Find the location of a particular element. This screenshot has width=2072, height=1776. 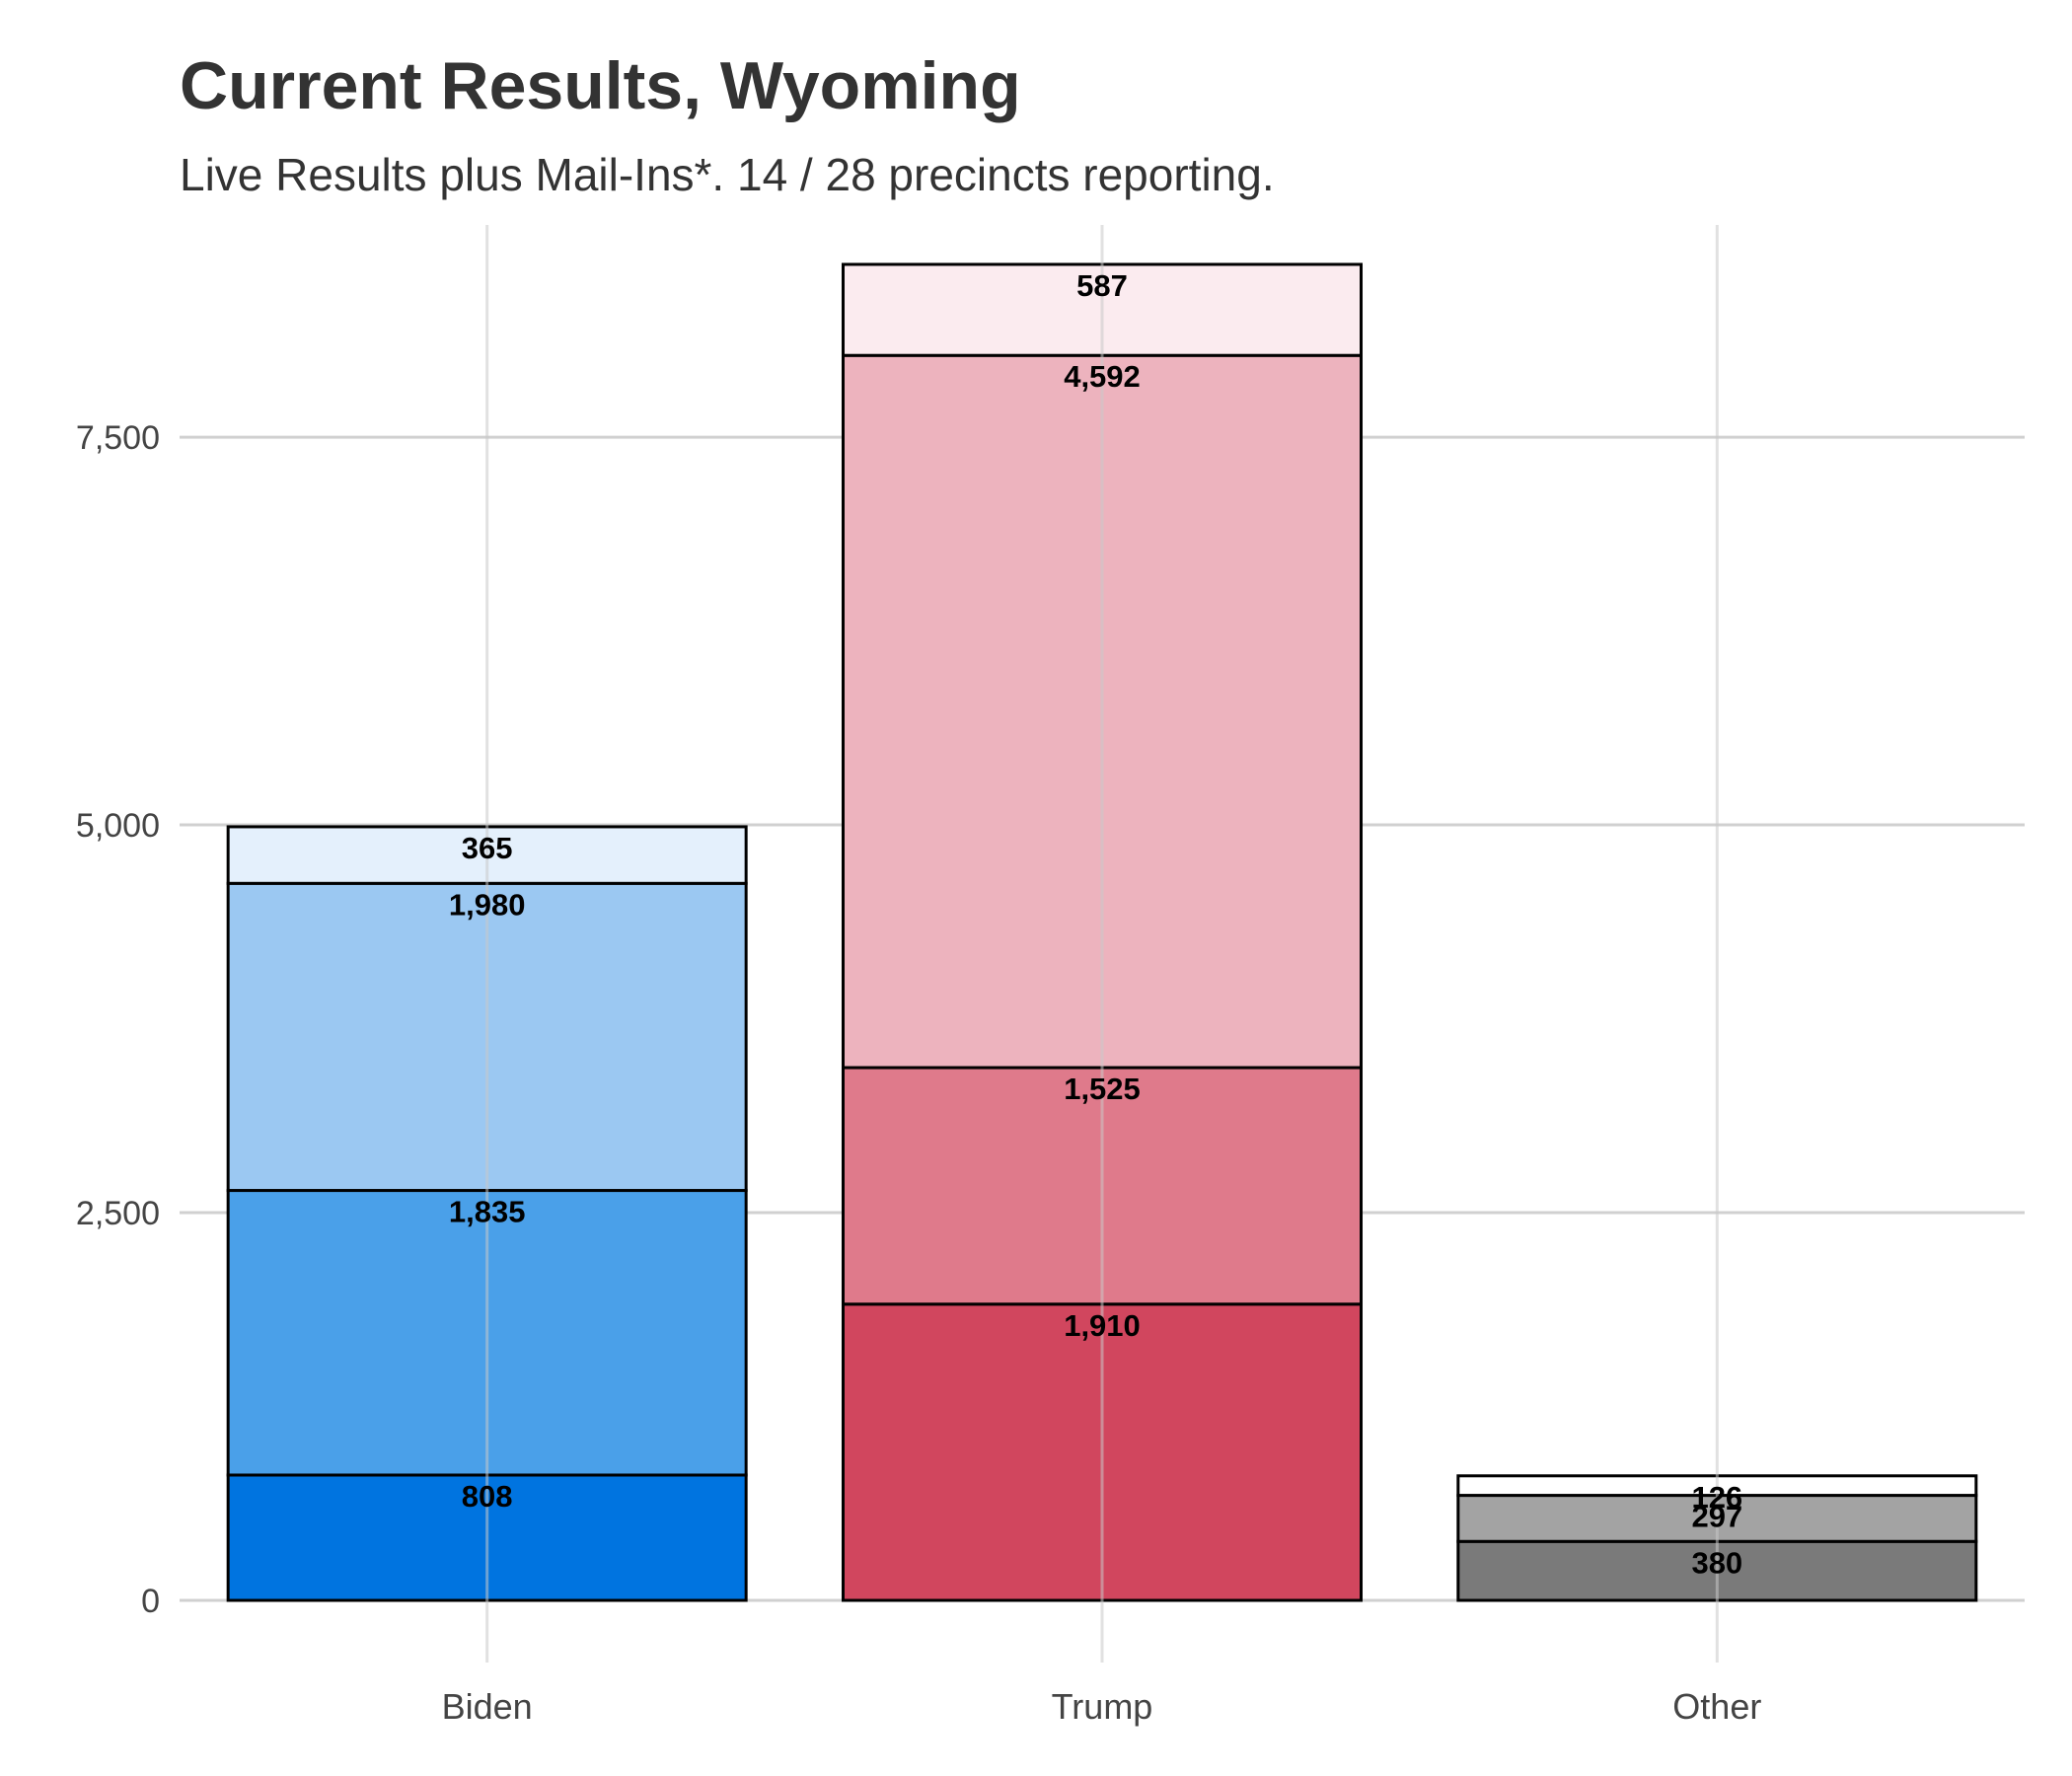

x-category-label: Trump is located at coordinates (1103, 1707).